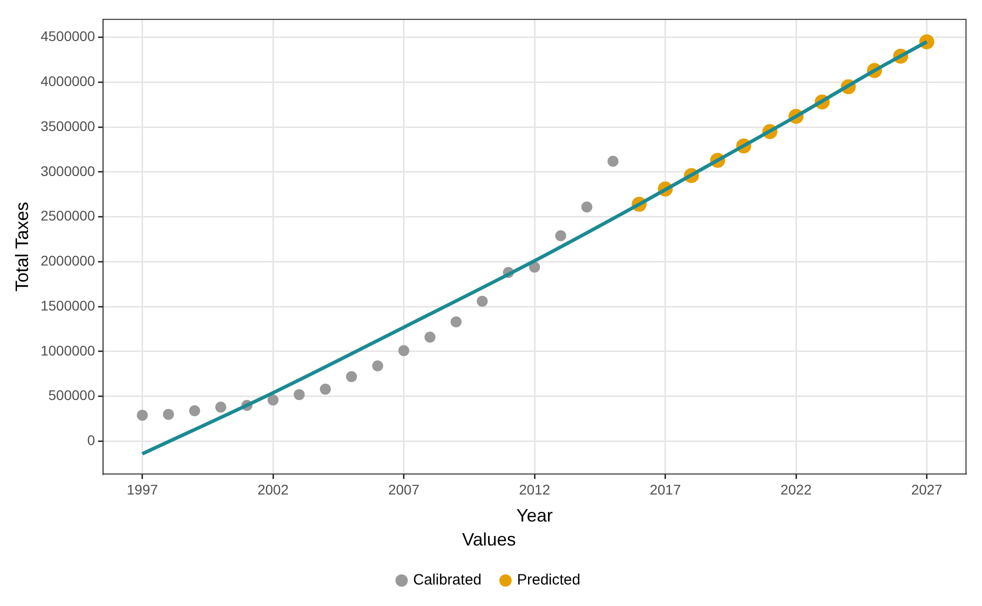 The width and height of the screenshot is (982, 606). I want to click on y-tick-label: 500000, so click(72, 395).